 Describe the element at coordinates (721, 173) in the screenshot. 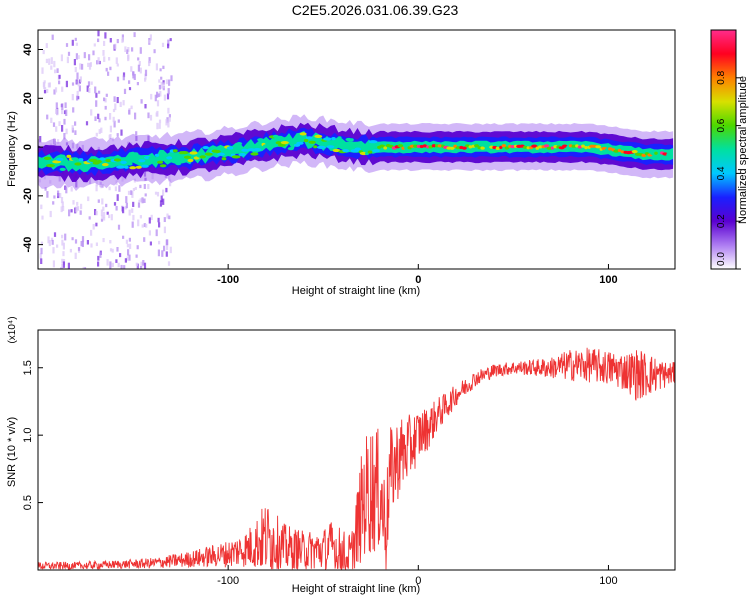

I see `colorbar-tick-label: 0.4` at that location.